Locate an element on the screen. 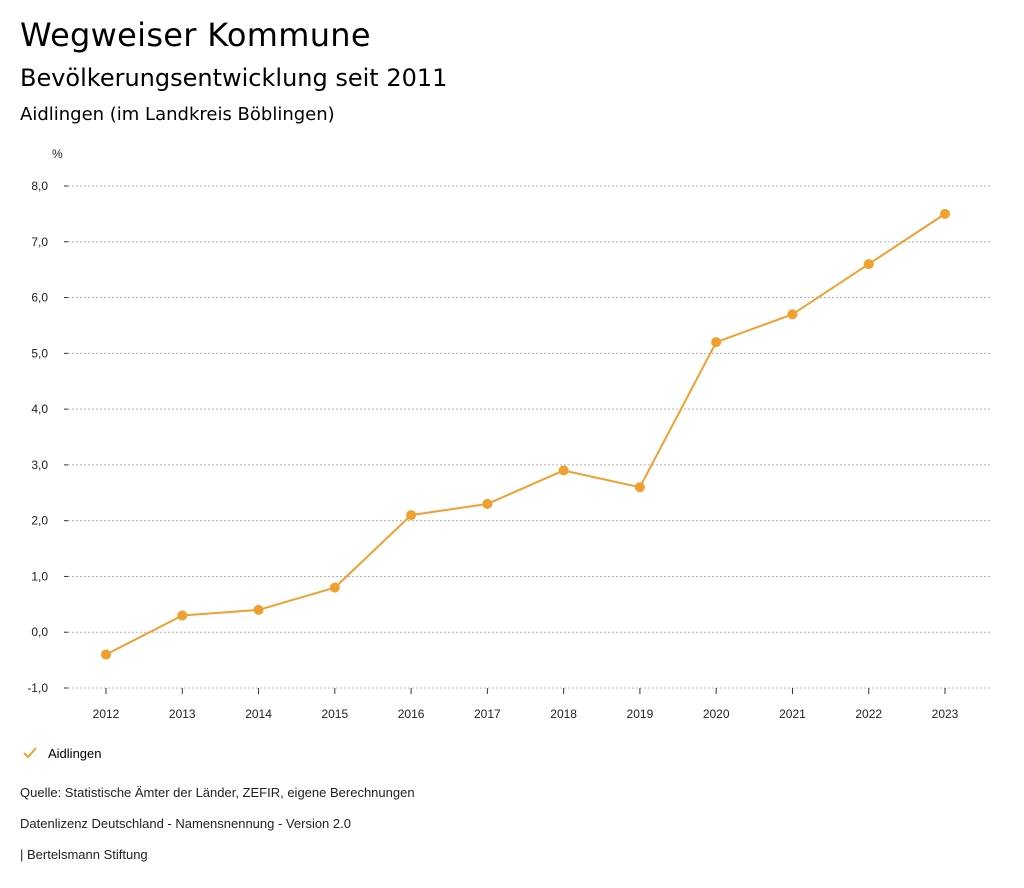  region-label: Aidlingen (im Landkreis Böblingen) is located at coordinates (177, 114).